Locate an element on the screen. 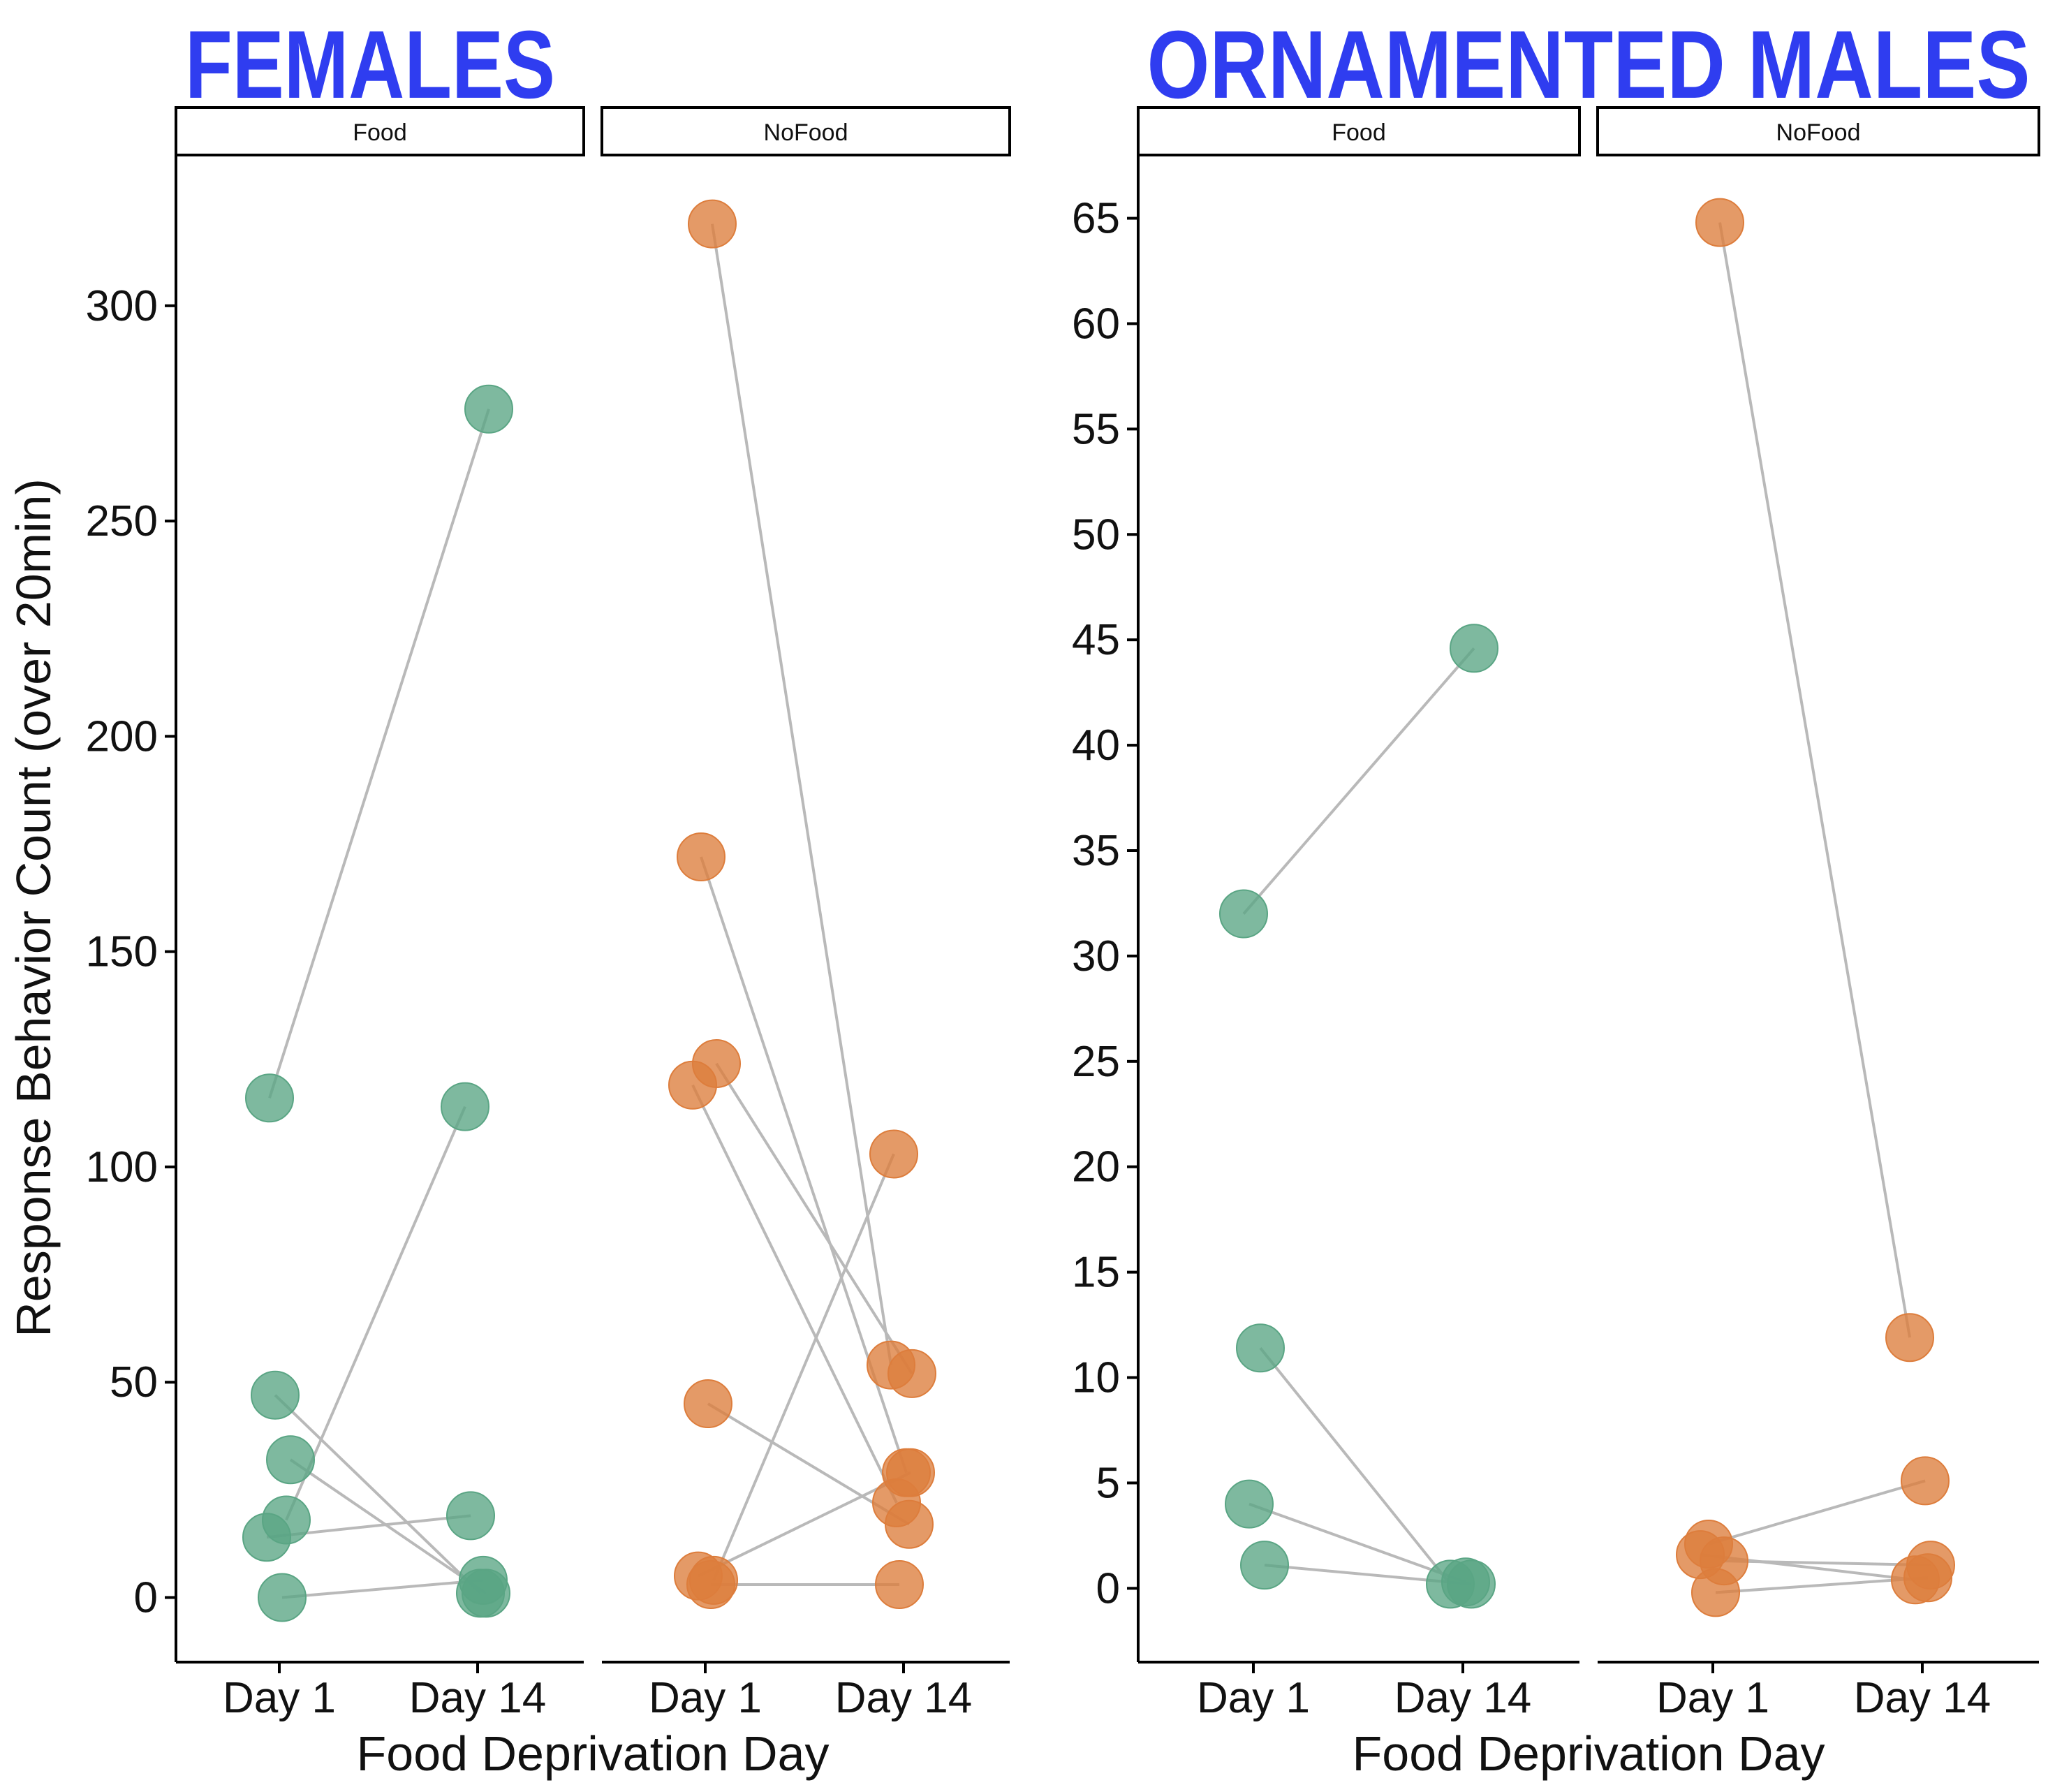 This screenshot has width=2048, height=1792. x-axis-title-females: Food Deprivation Day is located at coordinates (593, 1753).